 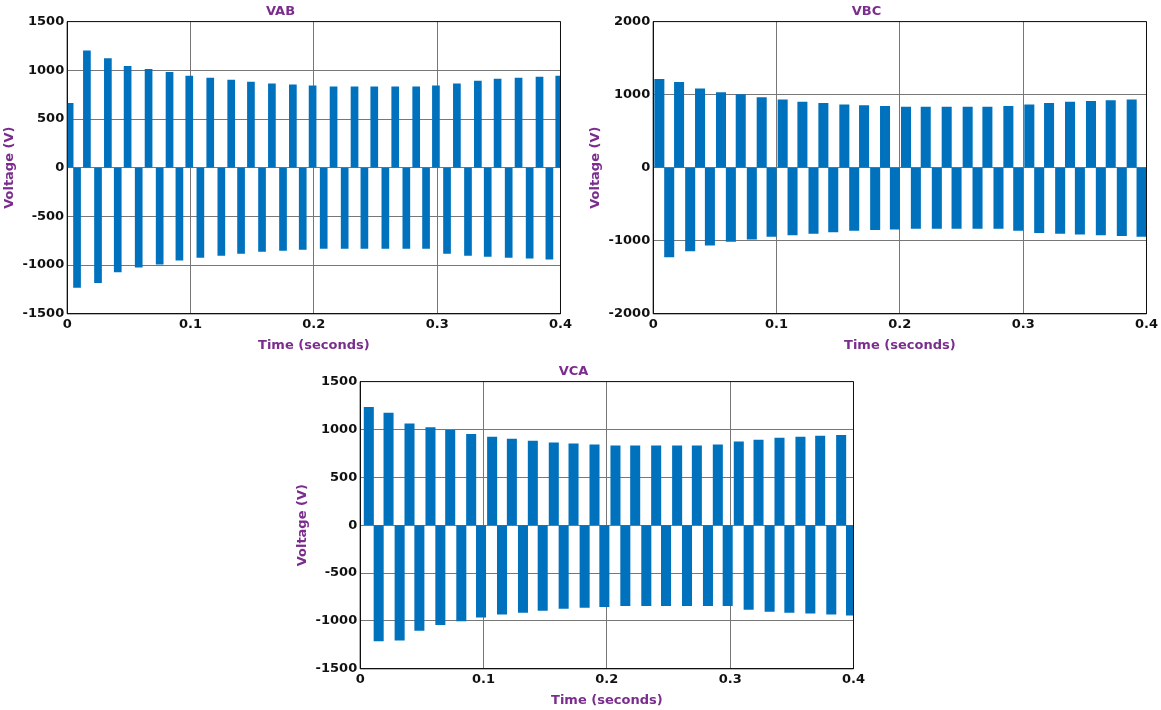 I want to click on y-tick-label: 2000, so click(x=632, y=20).